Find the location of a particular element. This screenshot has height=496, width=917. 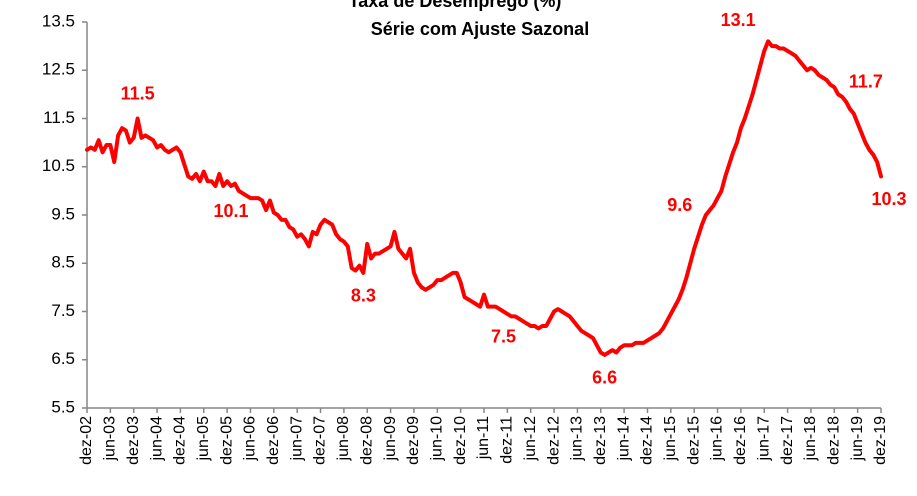

y-tick-label: 9.5 is located at coordinates (63, 213).